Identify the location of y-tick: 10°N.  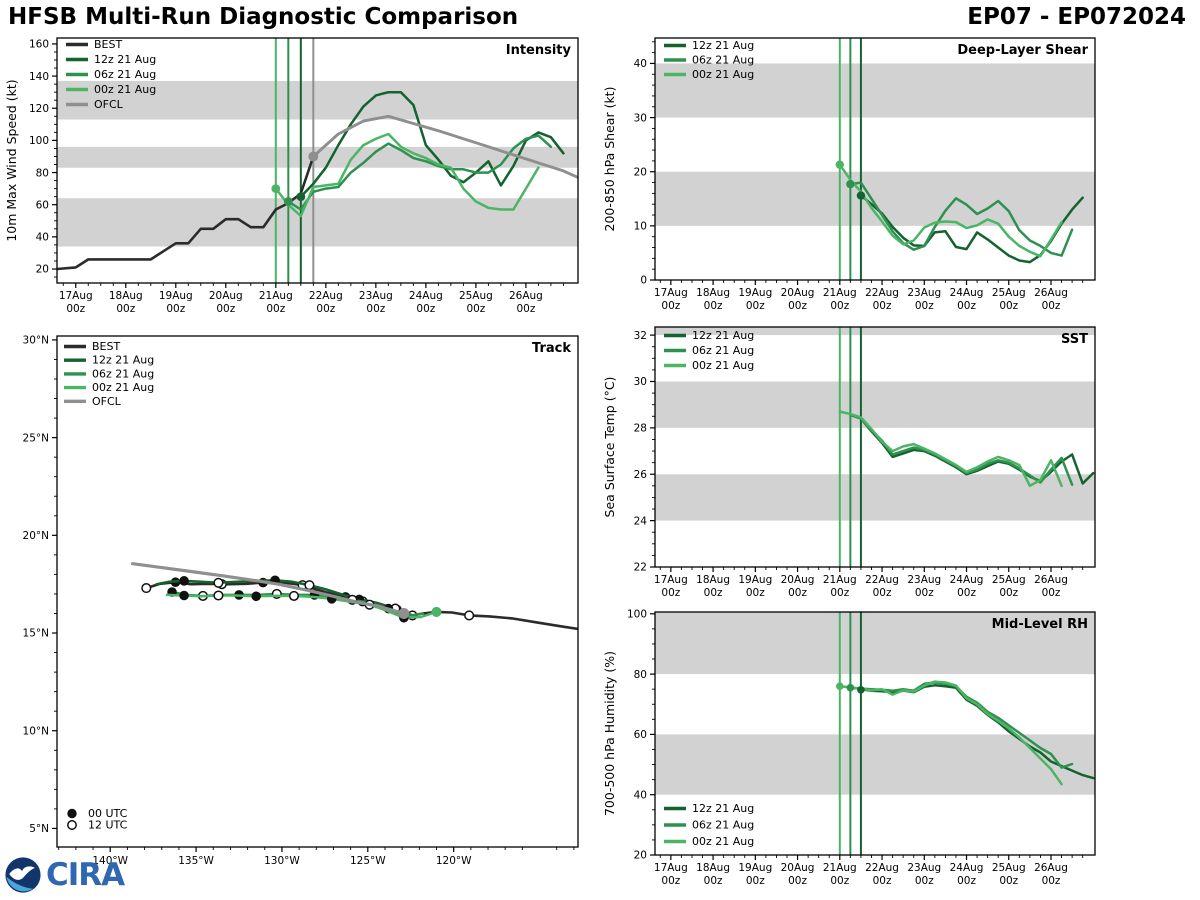
(36, 731).